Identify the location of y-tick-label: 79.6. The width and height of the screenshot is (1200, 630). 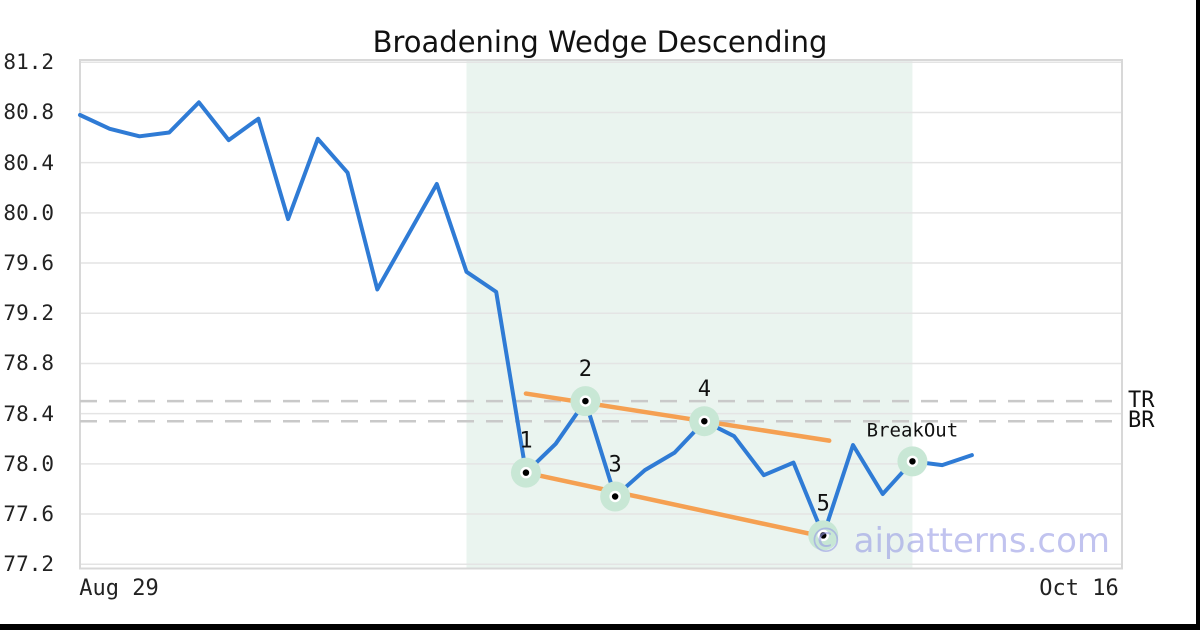
(28, 263).